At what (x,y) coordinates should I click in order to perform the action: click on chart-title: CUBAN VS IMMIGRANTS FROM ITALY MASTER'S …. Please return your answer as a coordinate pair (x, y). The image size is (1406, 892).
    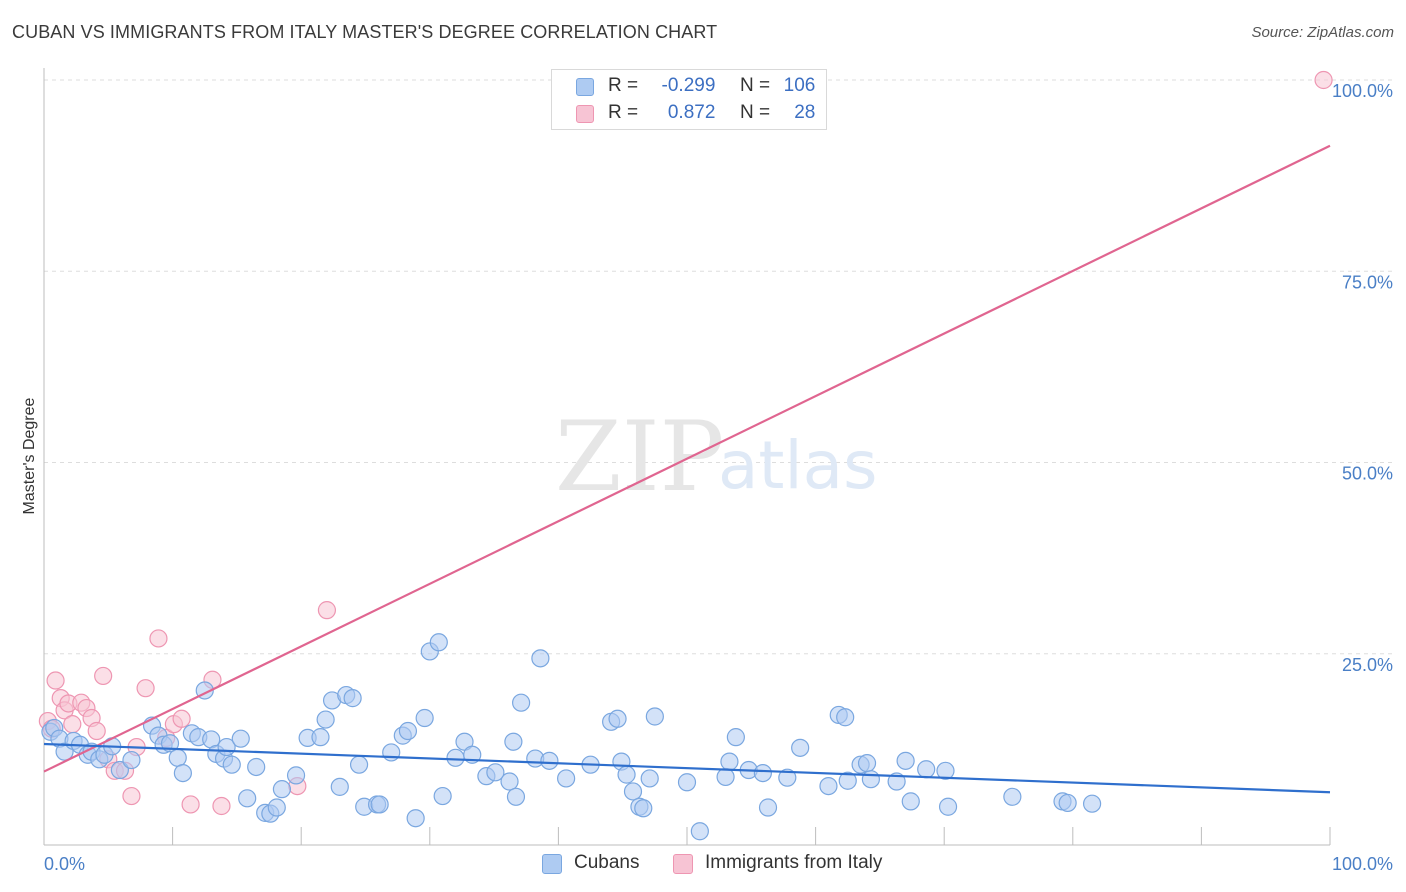
    Looking at the image, I should click on (365, 32).